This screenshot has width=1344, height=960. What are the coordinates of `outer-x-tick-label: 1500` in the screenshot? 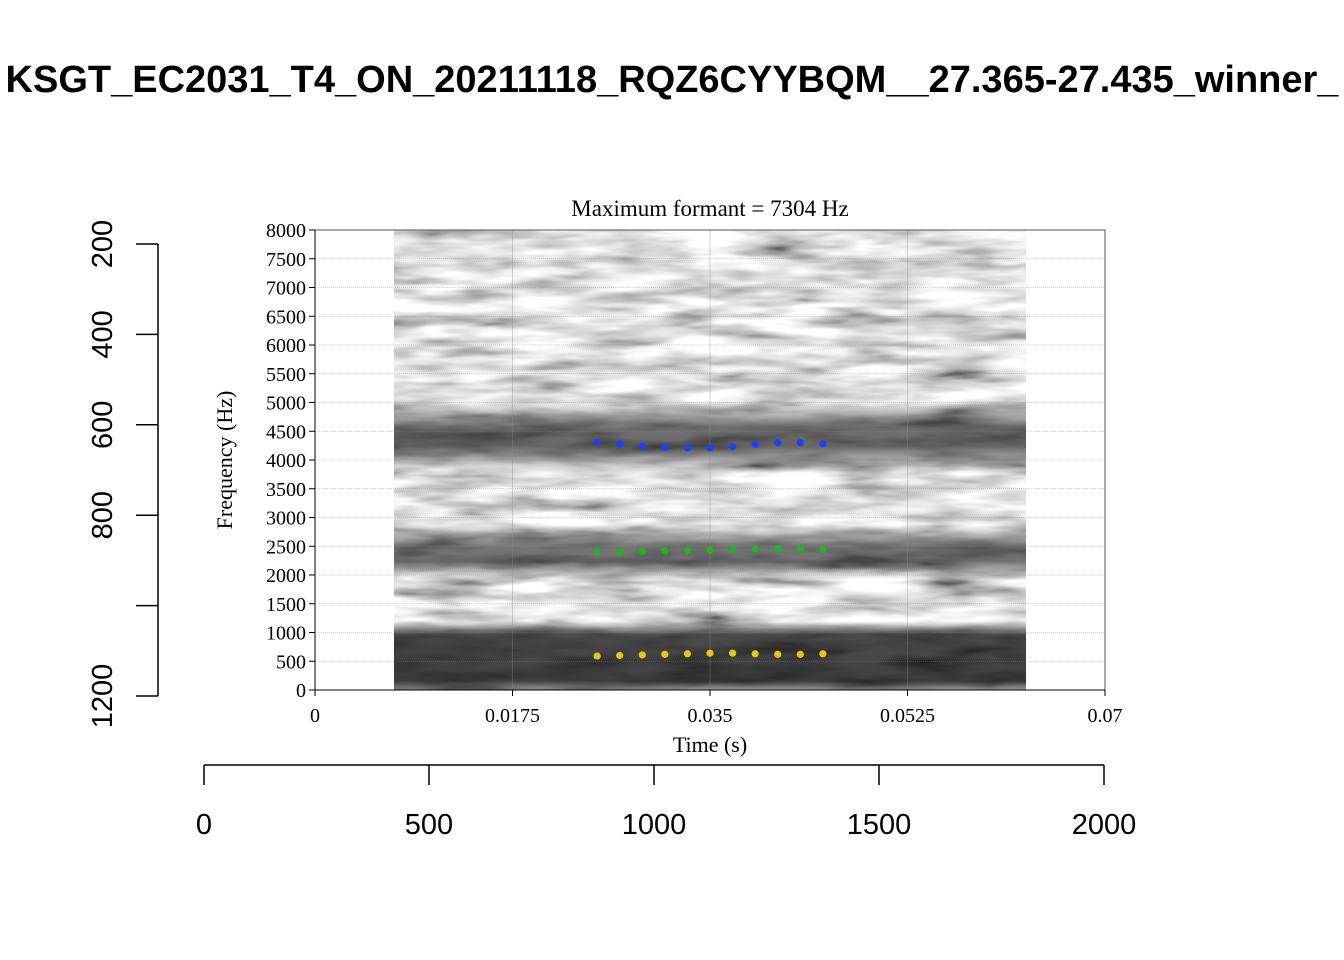 It's located at (879, 825).